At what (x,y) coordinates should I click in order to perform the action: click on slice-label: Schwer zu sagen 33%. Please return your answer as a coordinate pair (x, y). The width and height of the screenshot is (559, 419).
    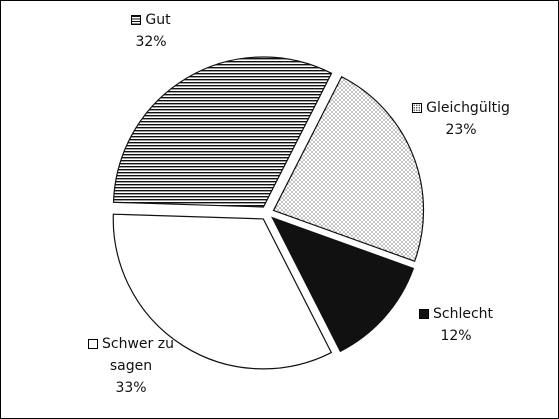
    Looking at the image, I should click on (131, 366).